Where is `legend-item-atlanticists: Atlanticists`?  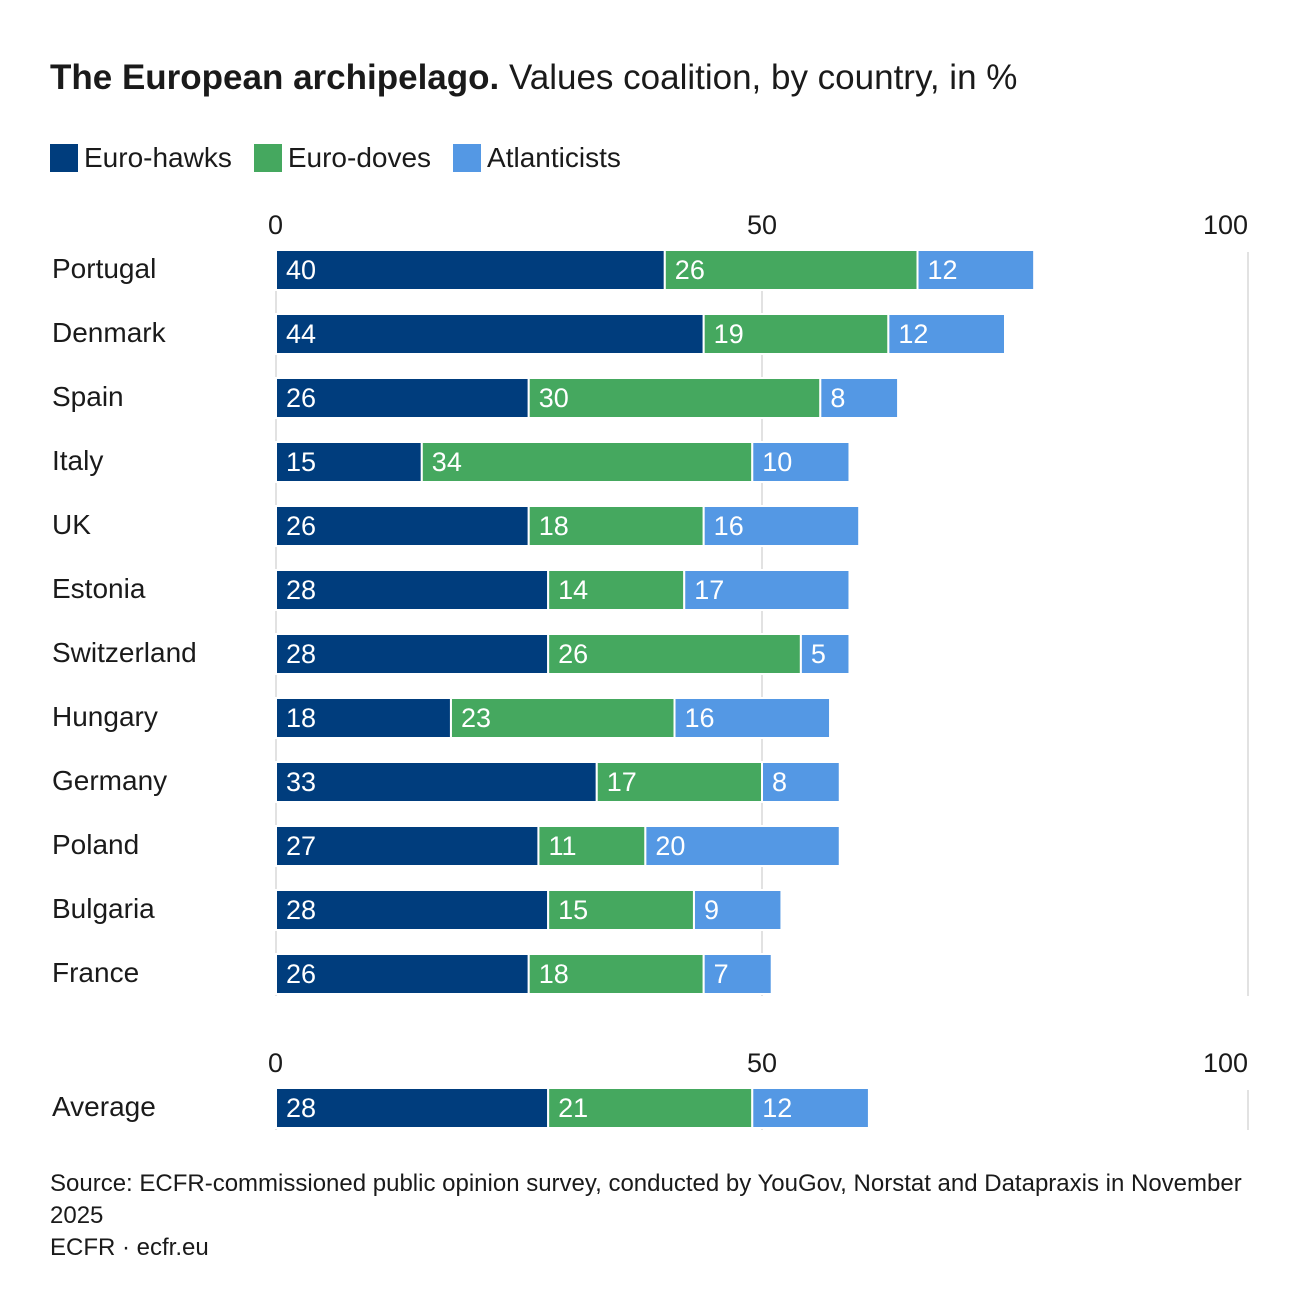
legend-item-atlanticists: Atlanticists is located at coordinates (537, 158).